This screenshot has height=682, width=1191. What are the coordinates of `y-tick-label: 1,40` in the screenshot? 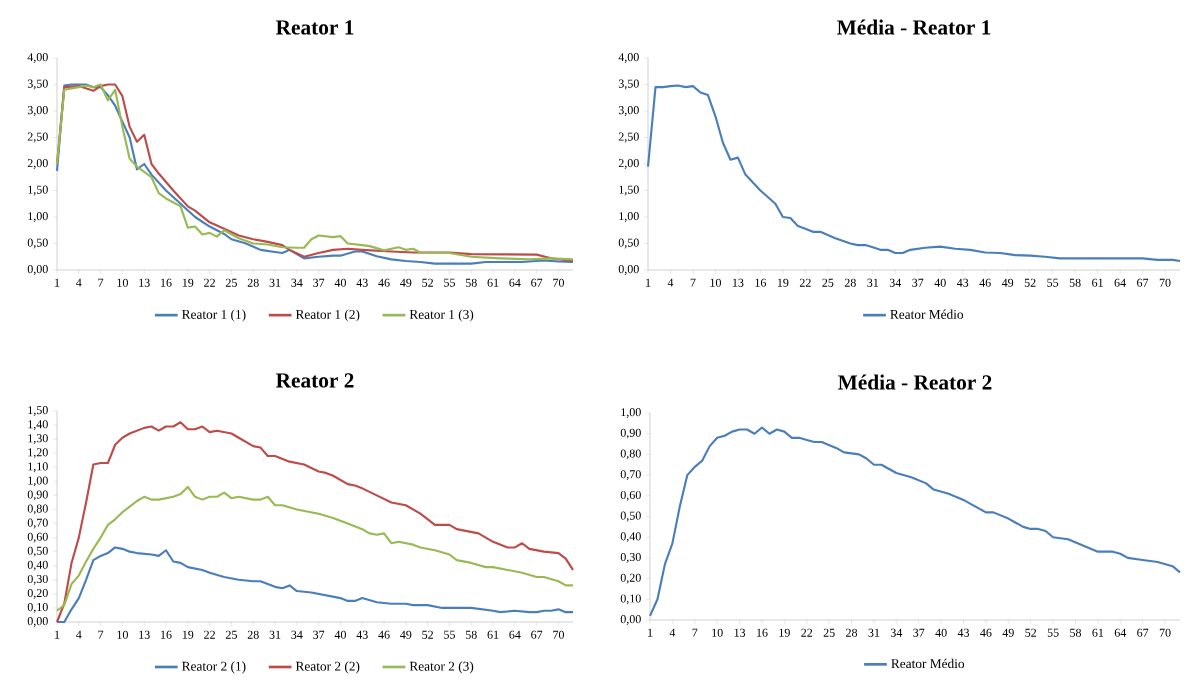 It's located at (38, 425).